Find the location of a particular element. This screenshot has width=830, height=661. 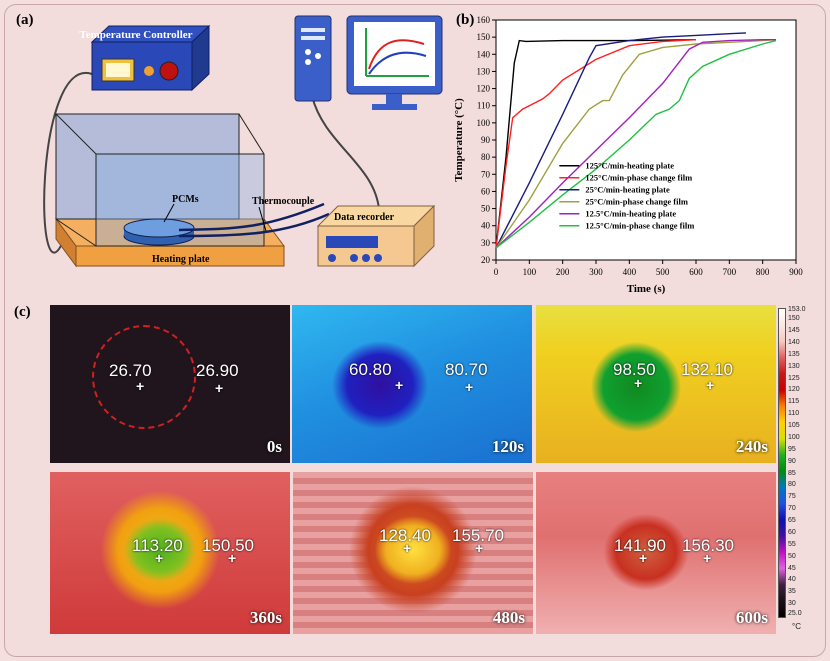

temp-readout-left: 26.70 is located at coordinates (130, 370).